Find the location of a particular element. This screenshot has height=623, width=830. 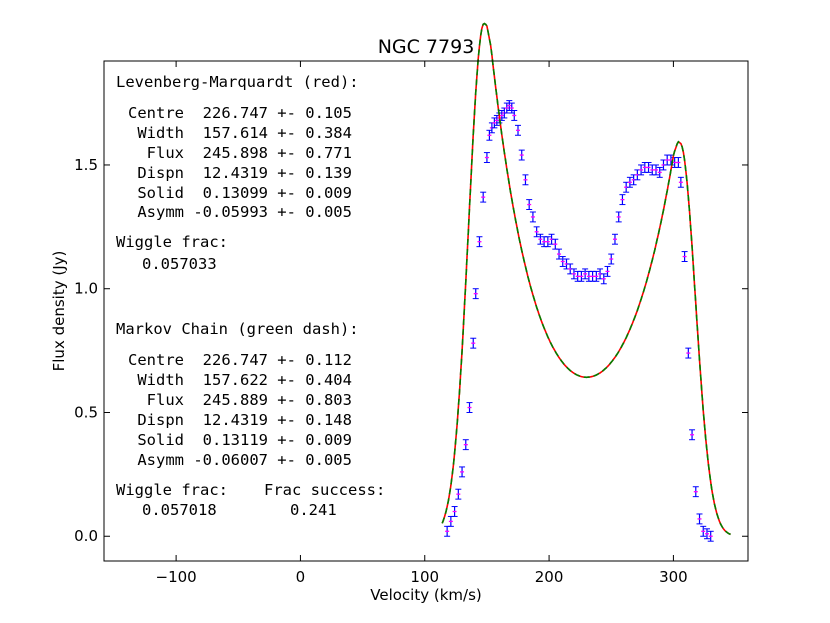

lm-row: Dispn 12.4319 +- 0.139 is located at coordinates (240, 173).